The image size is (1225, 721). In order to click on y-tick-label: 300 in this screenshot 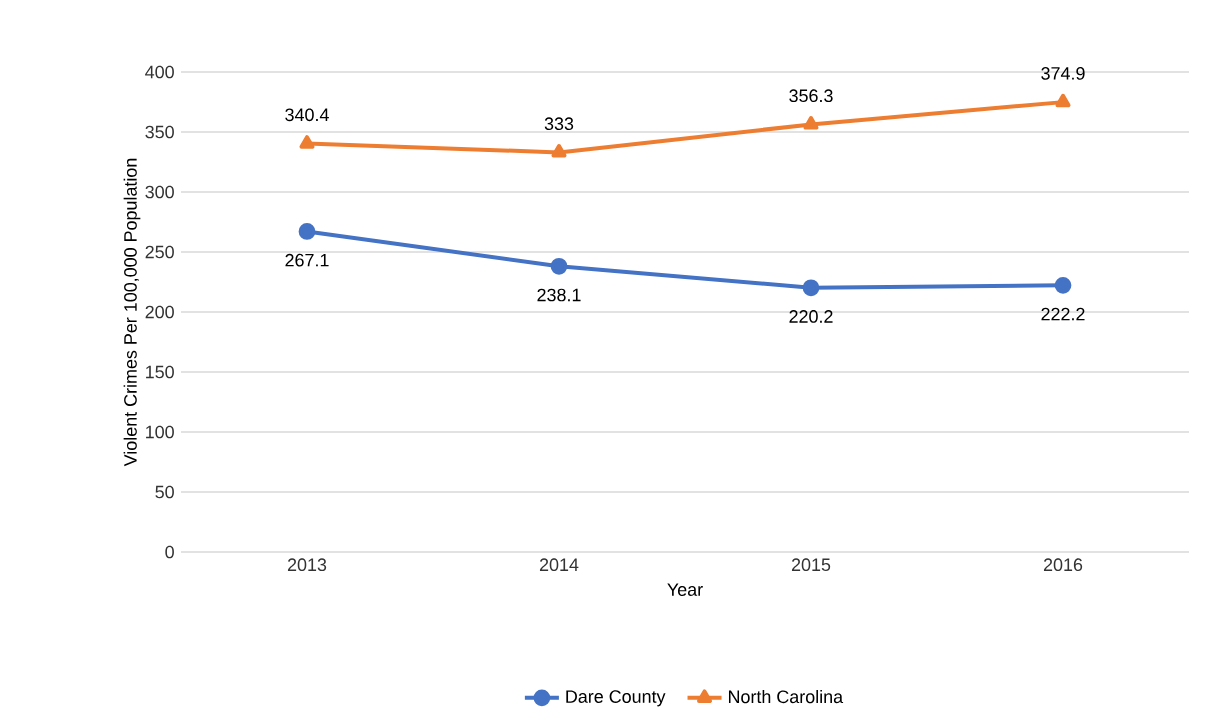, I will do `click(159, 192)`.